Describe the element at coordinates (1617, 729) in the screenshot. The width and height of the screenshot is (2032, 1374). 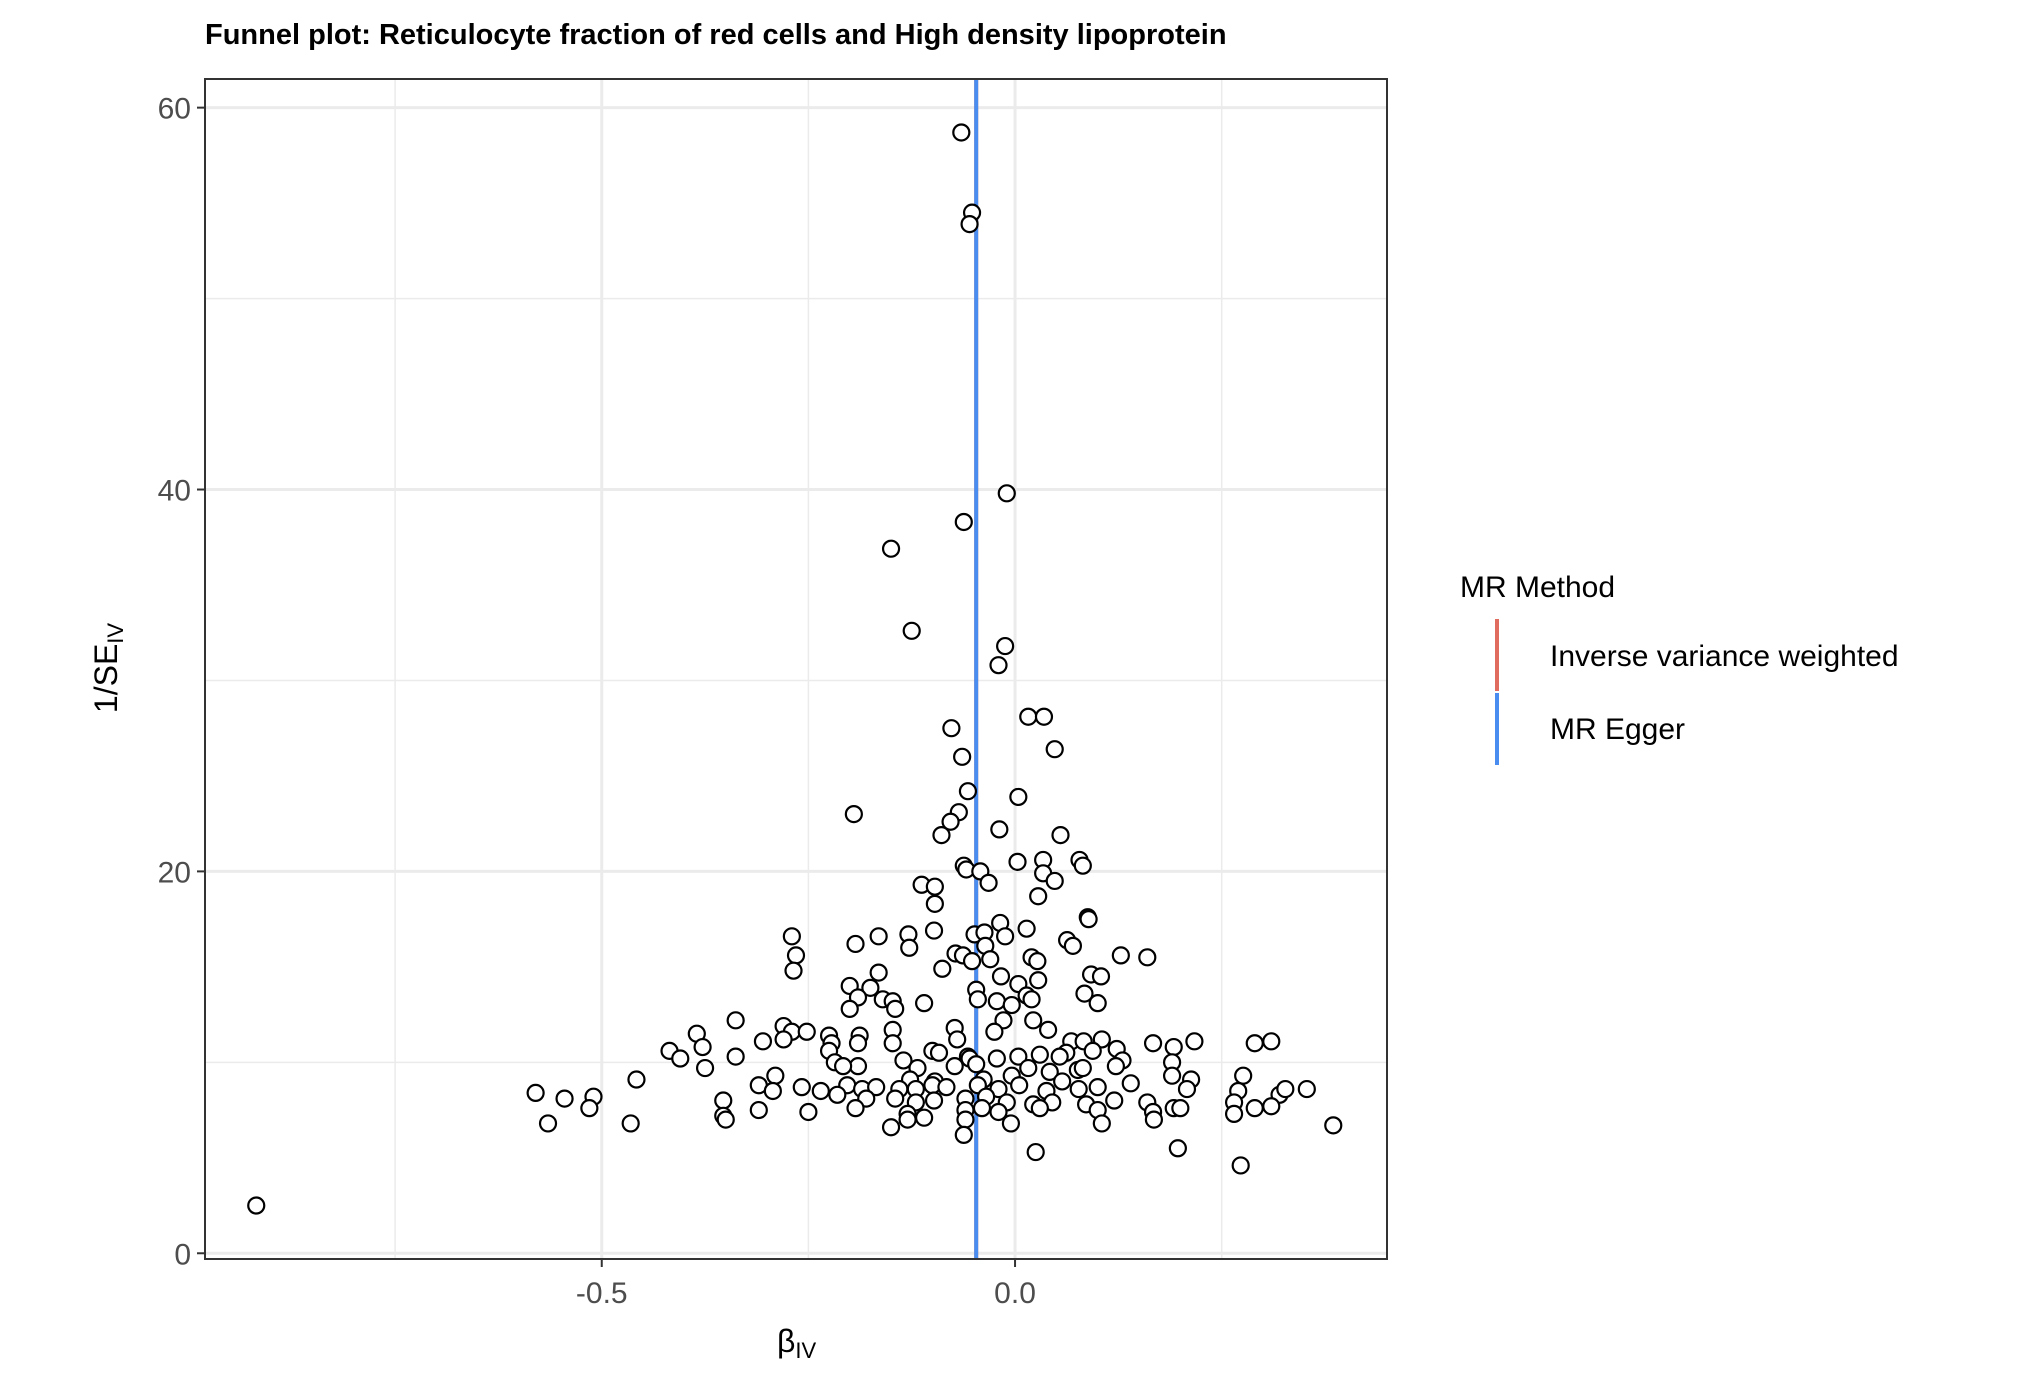
I see `legend-label-egger: MR Egger` at that location.